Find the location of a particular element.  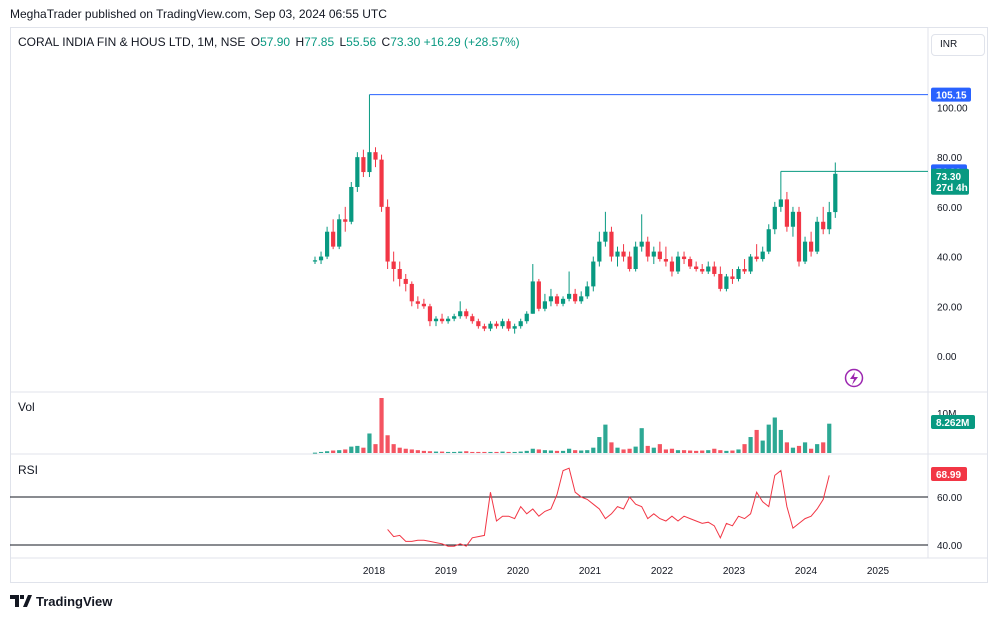

price-tick-label: 100.00 is located at coordinates (952, 108).